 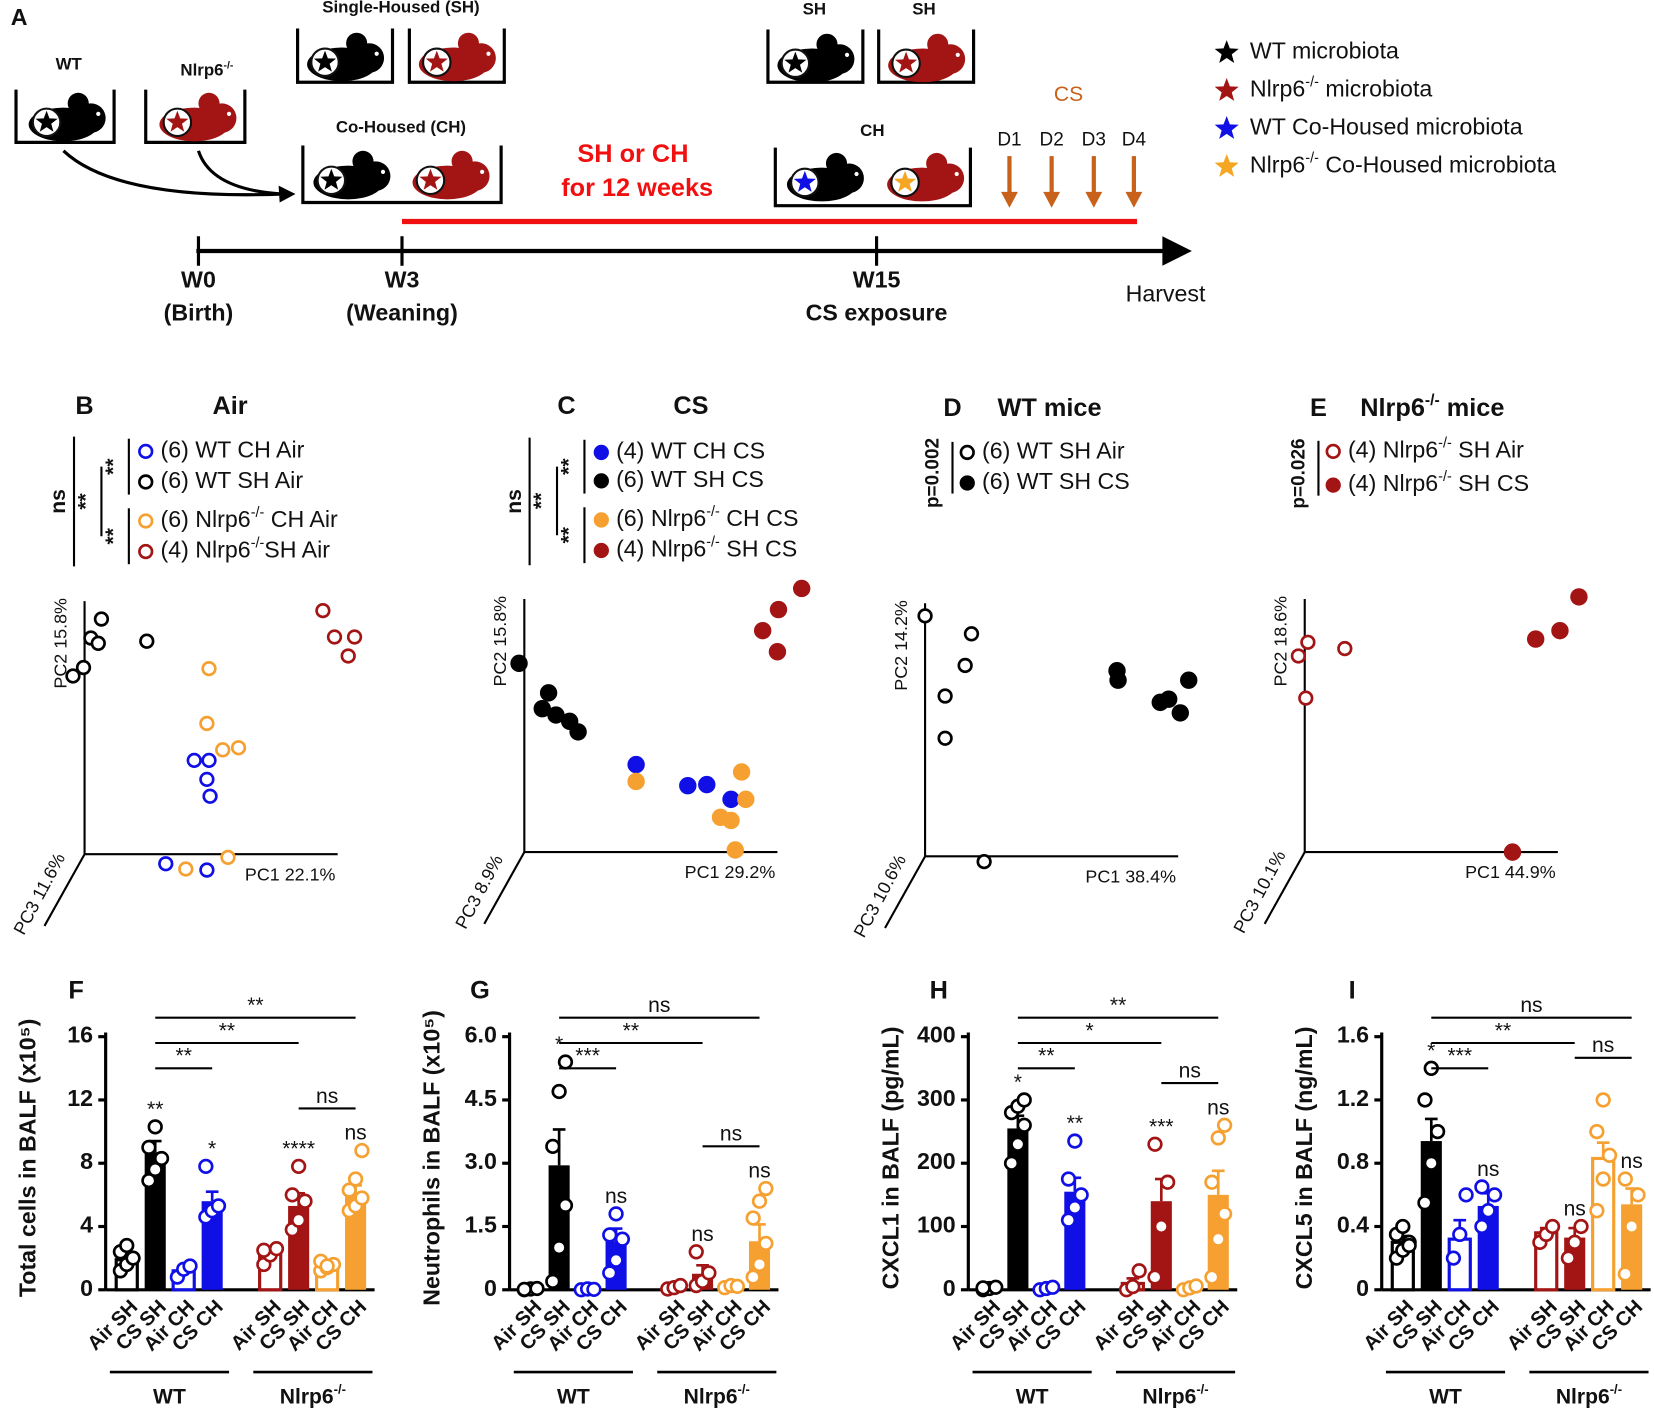 I want to click on label: Co-Housed (CH), so click(x=401, y=127).